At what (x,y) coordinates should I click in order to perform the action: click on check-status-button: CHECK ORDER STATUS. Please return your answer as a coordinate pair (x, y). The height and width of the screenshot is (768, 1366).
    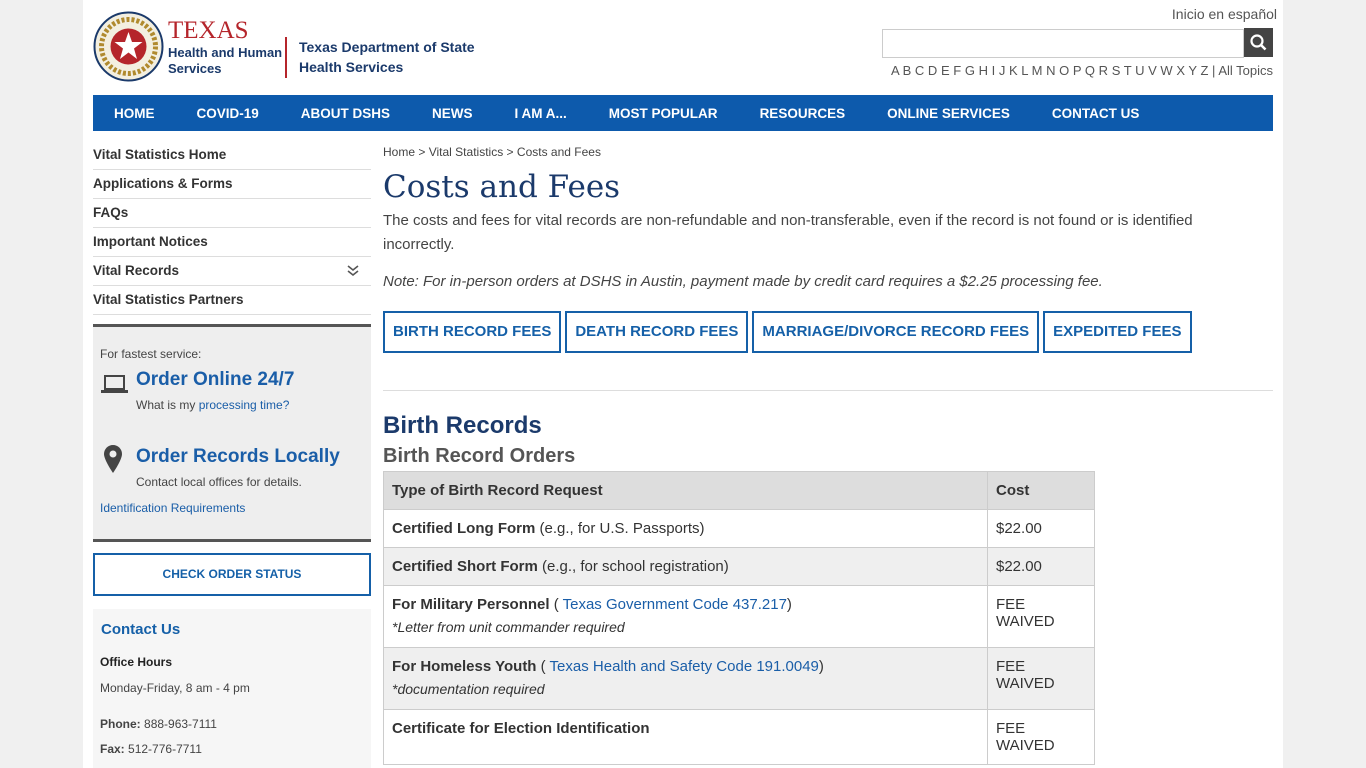
    Looking at the image, I should click on (232, 574).